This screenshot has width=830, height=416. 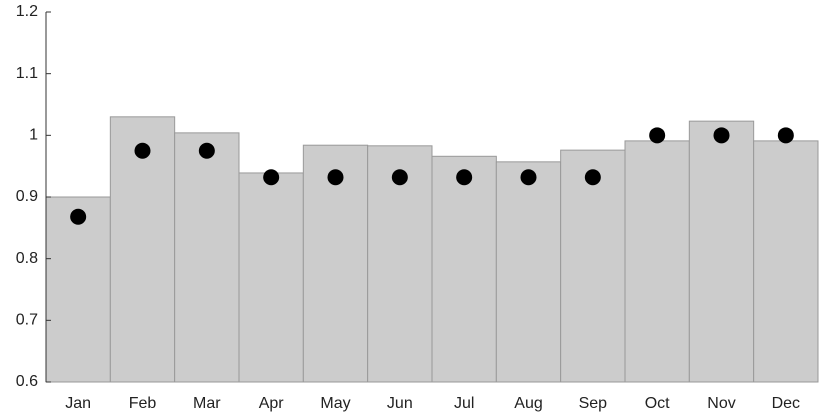 I want to click on x-tick-label: May, so click(x=335, y=403).